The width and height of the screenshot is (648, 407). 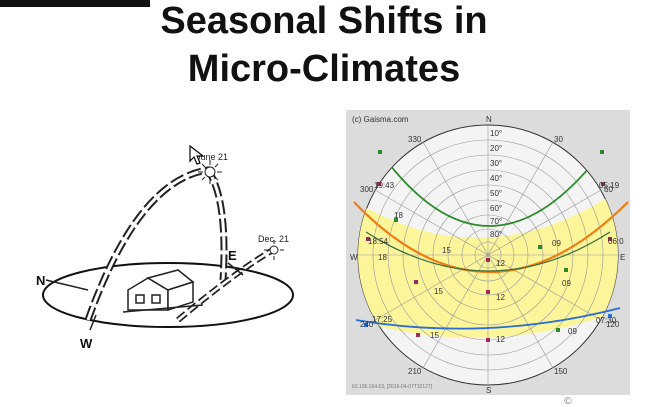 What do you see at coordinates (367, 324) in the screenshot?
I see `azimuth-240: 240` at bounding box center [367, 324].